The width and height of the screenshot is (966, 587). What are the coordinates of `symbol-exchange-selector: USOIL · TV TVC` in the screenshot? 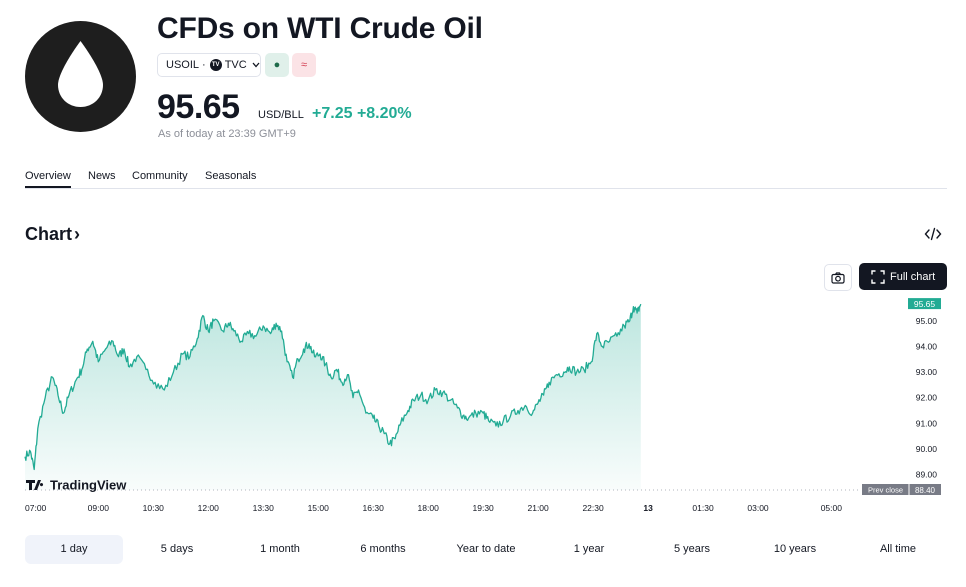 It's located at (209, 65).